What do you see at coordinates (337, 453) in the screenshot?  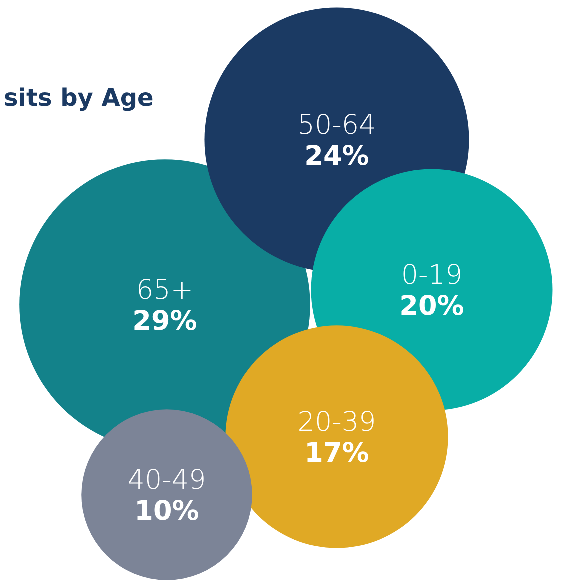 I see `data-label: 17%` at bounding box center [337, 453].